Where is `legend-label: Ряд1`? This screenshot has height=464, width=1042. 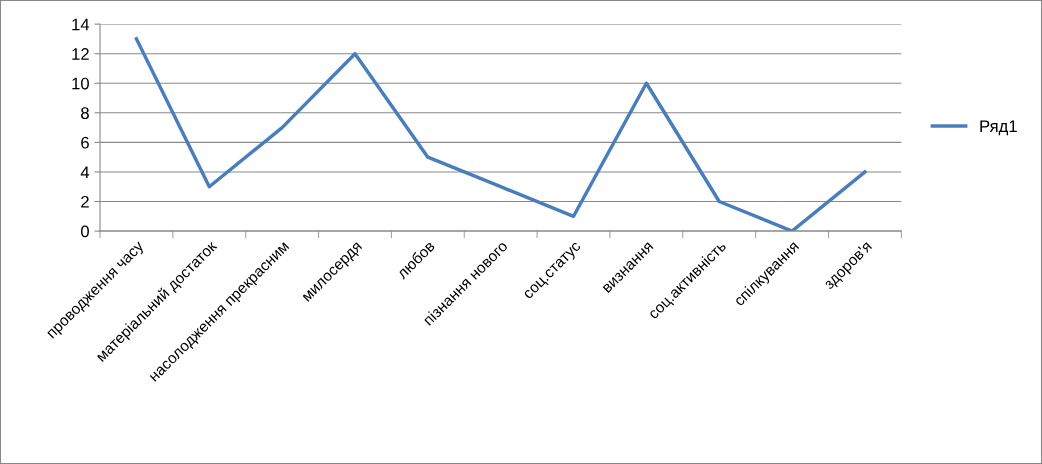 legend-label: Ряд1 is located at coordinates (998, 128).